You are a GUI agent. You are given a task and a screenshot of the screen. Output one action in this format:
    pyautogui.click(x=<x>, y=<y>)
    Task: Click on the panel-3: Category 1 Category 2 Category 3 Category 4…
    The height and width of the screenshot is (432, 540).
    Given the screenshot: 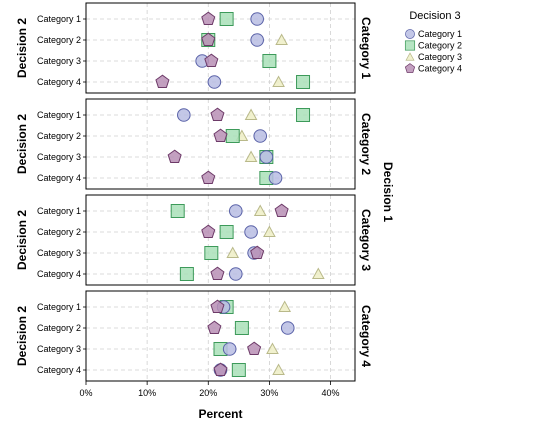 What is the action you would take?
    pyautogui.click(x=194, y=240)
    